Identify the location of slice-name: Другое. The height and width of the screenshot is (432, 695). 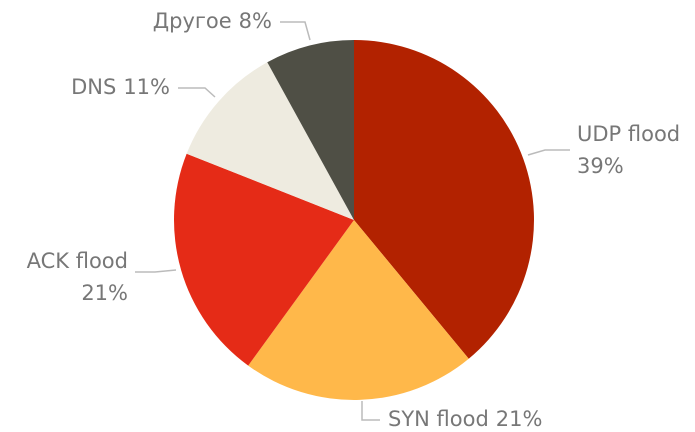
(192, 21).